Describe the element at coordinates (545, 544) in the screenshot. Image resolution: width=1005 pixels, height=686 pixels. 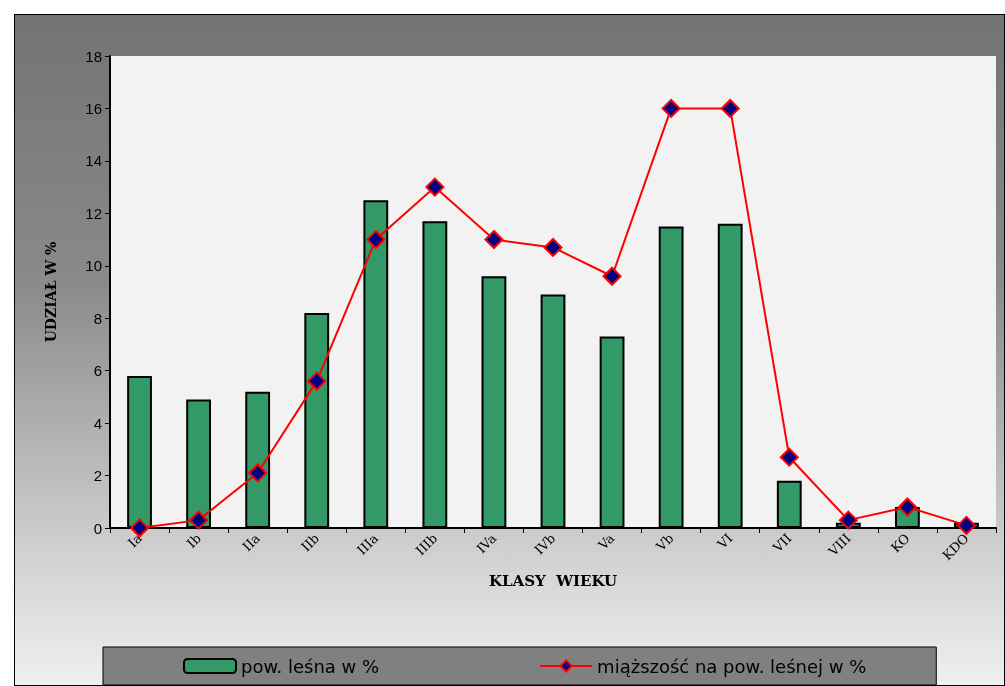
I see `x-tick-label: IVb` at that location.